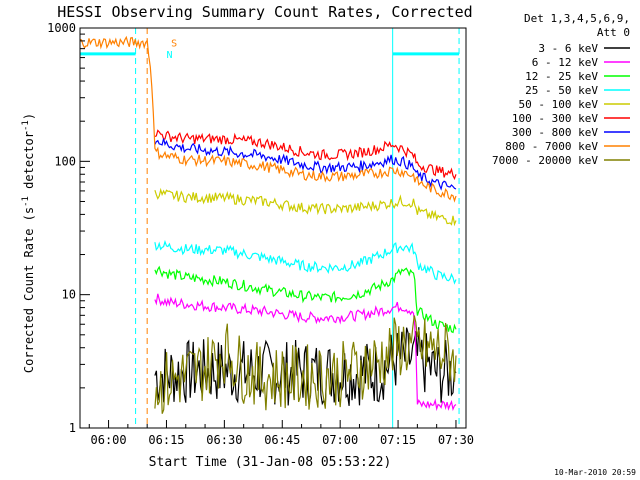 This screenshot has height=480, width=640. Describe the element at coordinates (166, 440) in the screenshot. I see `x-tick-label: 06:15` at that location.